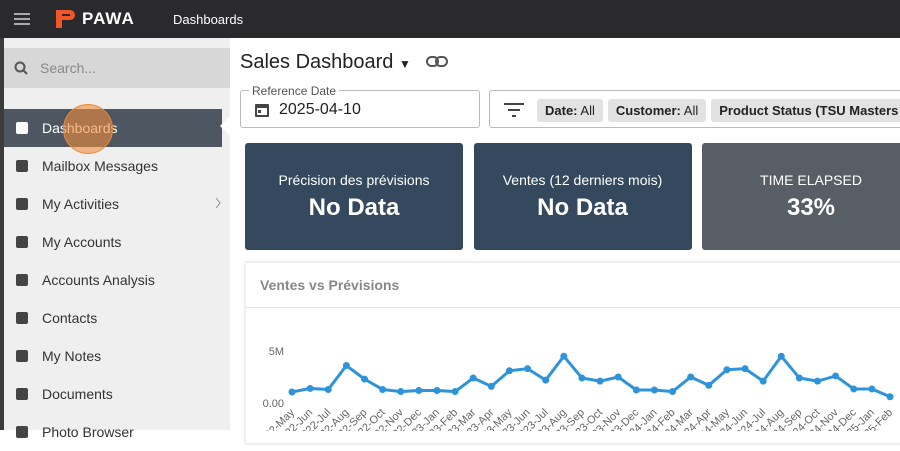 The width and height of the screenshot is (900, 451). I want to click on nav-item: Dashboards, so click(113, 128).